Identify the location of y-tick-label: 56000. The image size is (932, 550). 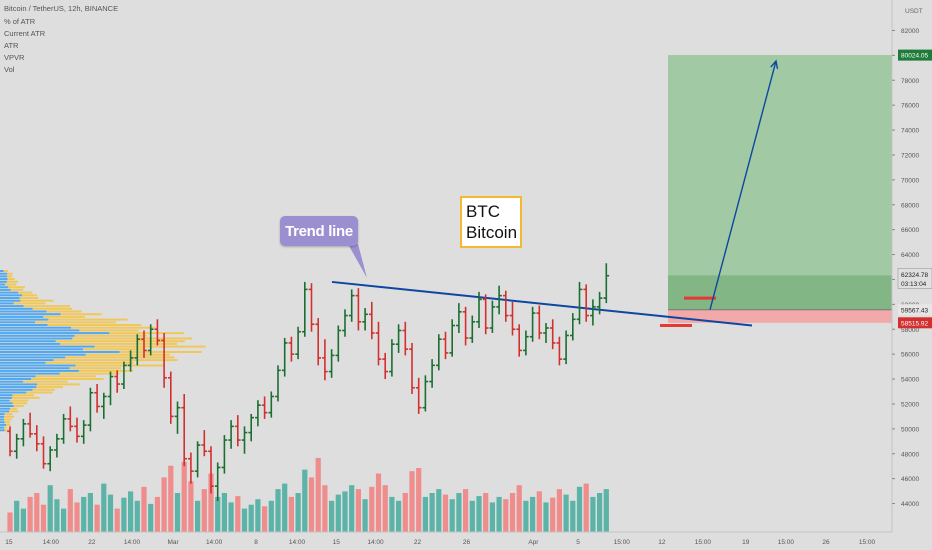
(910, 355).